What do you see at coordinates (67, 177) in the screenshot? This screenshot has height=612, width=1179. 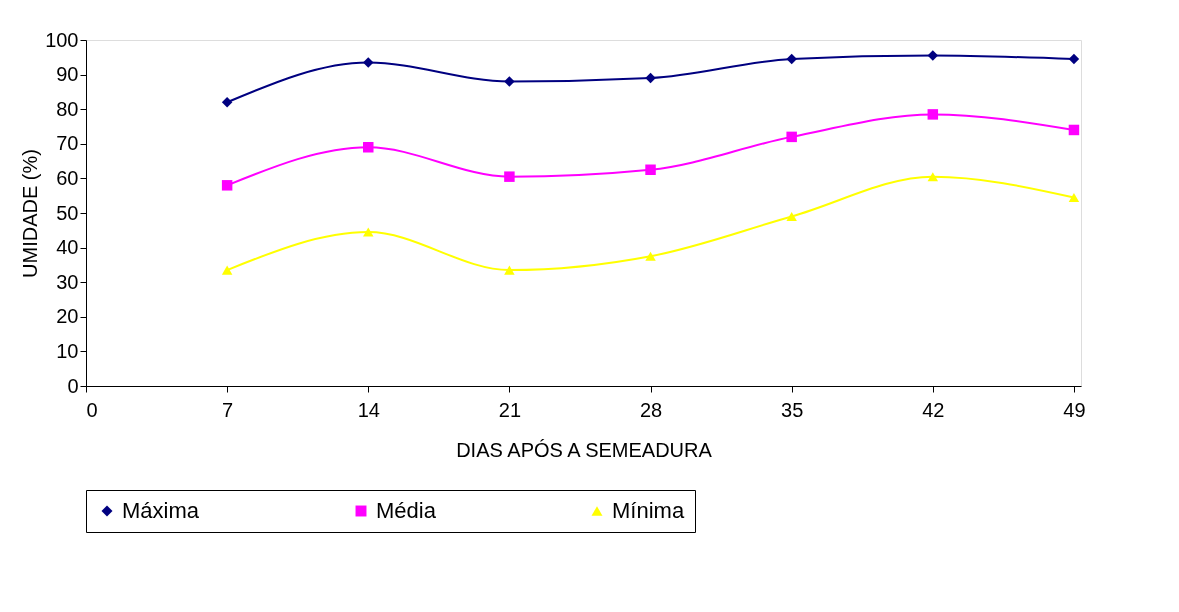 I see `y-tick-label: 60` at bounding box center [67, 177].